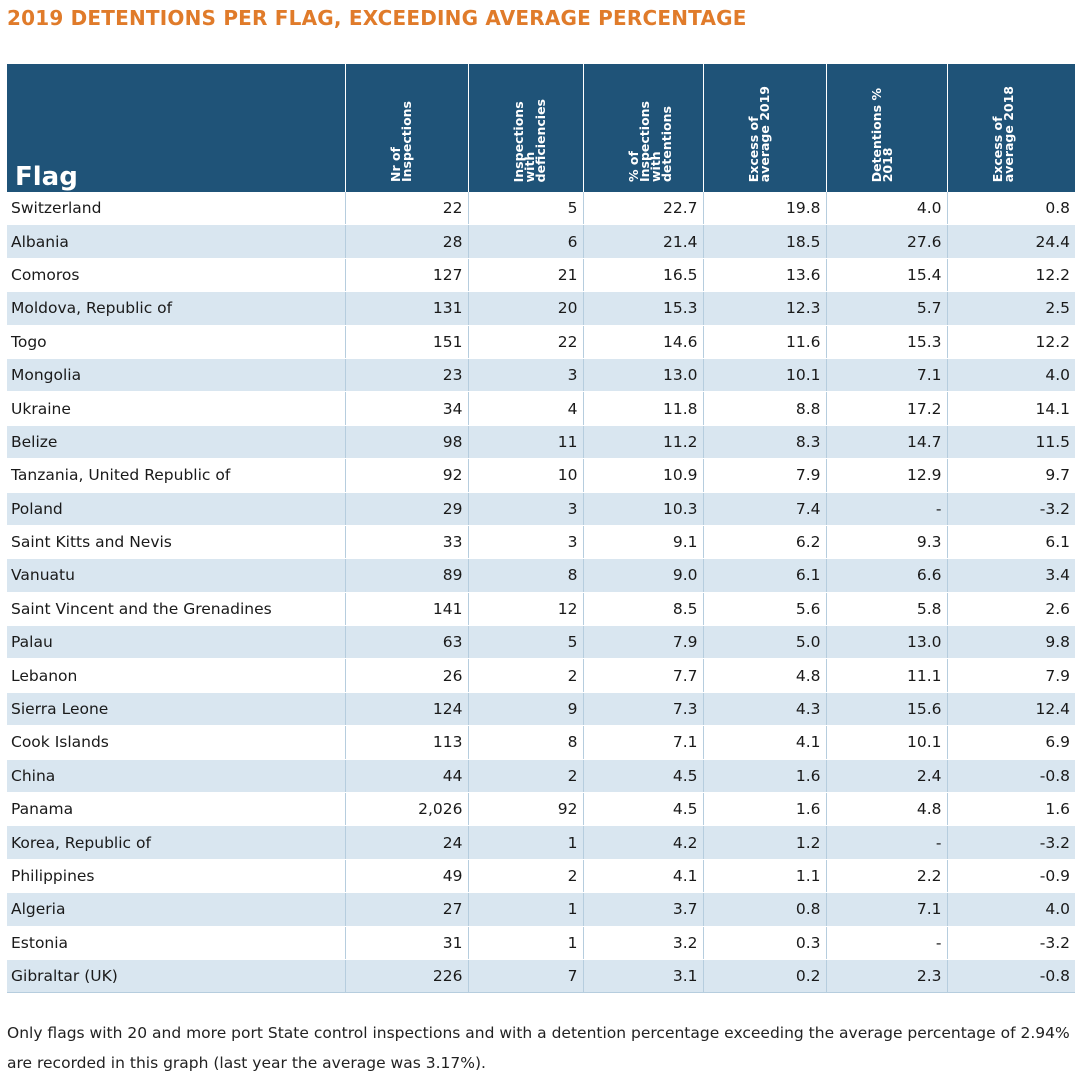 Image resolution: width=1080 pixels, height=1078 pixels. I want to click on table-row: Panama 2,026 92 4.5 1.6 4.8 1.6, so click(541, 809).